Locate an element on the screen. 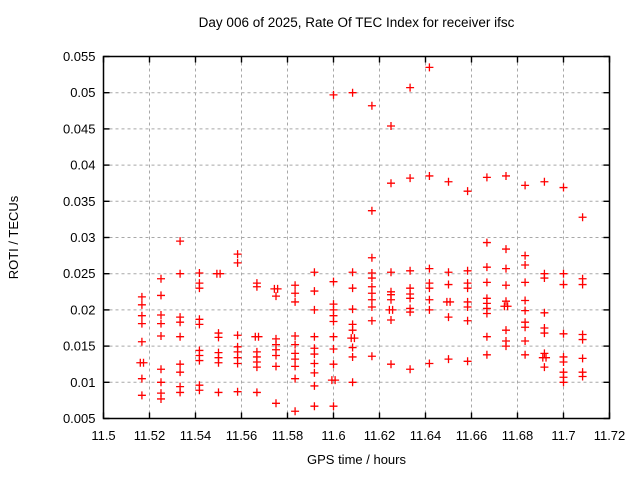 The height and width of the screenshot is (485, 640). x-tick-label: 11.52 is located at coordinates (150, 435).